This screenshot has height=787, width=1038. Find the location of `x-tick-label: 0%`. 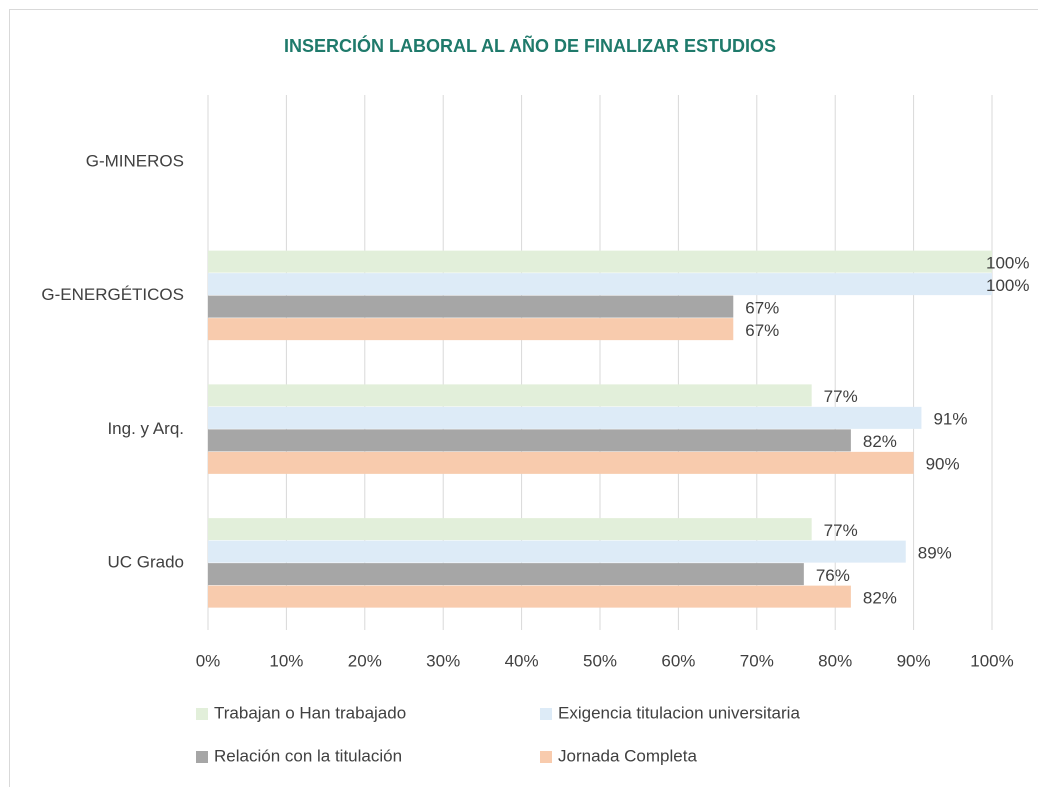

x-tick-label: 0% is located at coordinates (208, 660).